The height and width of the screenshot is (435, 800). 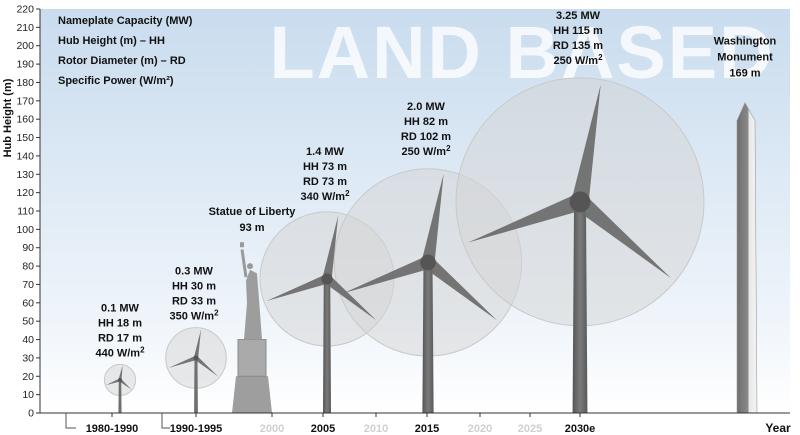 What do you see at coordinates (427, 429) in the screenshot?
I see `x-tick-label: 2015` at bounding box center [427, 429].